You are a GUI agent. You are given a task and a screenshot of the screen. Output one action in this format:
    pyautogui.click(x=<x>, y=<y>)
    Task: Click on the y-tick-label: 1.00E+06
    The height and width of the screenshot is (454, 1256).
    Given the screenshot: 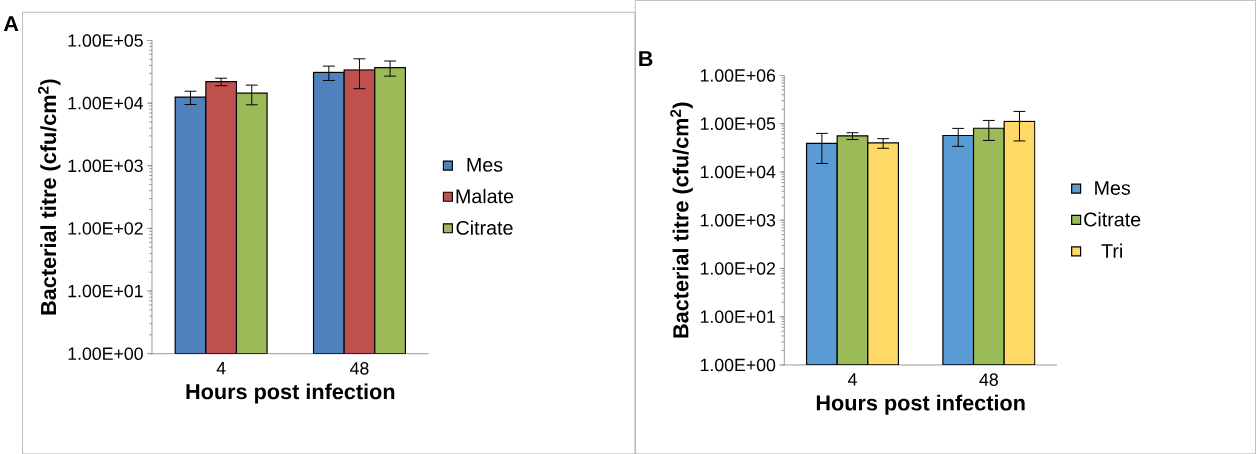 What is the action you would take?
    pyautogui.click(x=738, y=75)
    